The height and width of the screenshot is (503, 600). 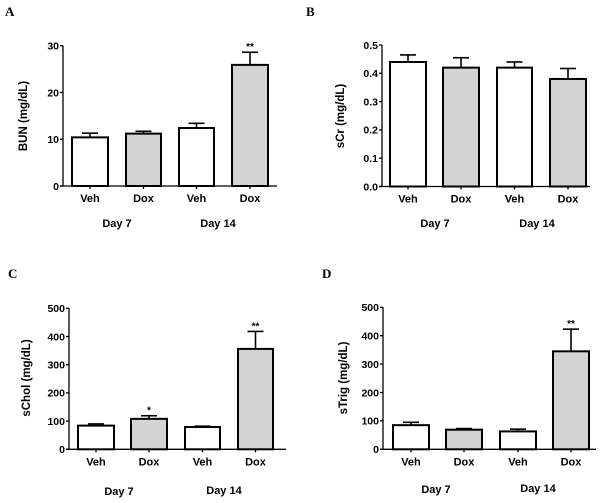 I want to click on y-axis-label: sChol (mg/dL), so click(x=27, y=377).